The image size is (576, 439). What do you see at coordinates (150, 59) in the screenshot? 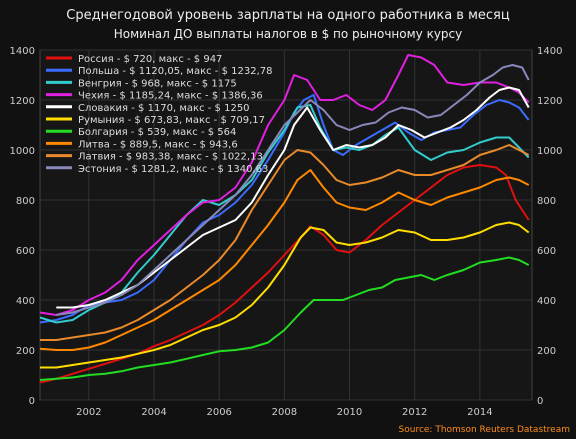
I see `legend-label-1: Россия - $ 720, макс - $ 947` at bounding box center [150, 59].